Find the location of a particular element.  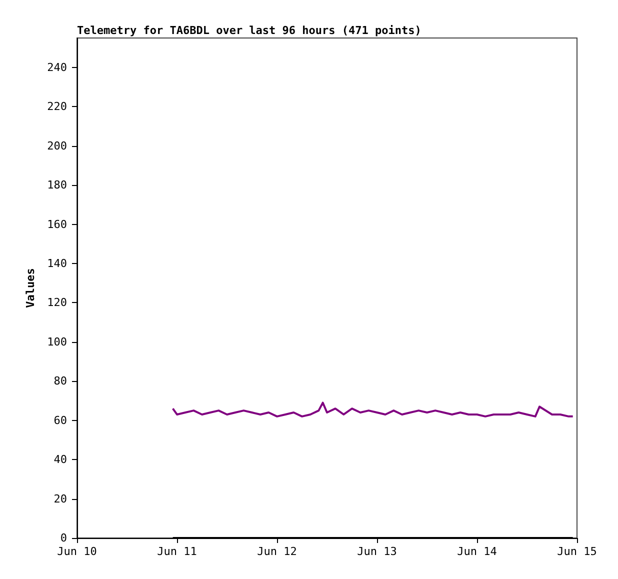

y-tick-label: 180 is located at coordinates (57, 185).